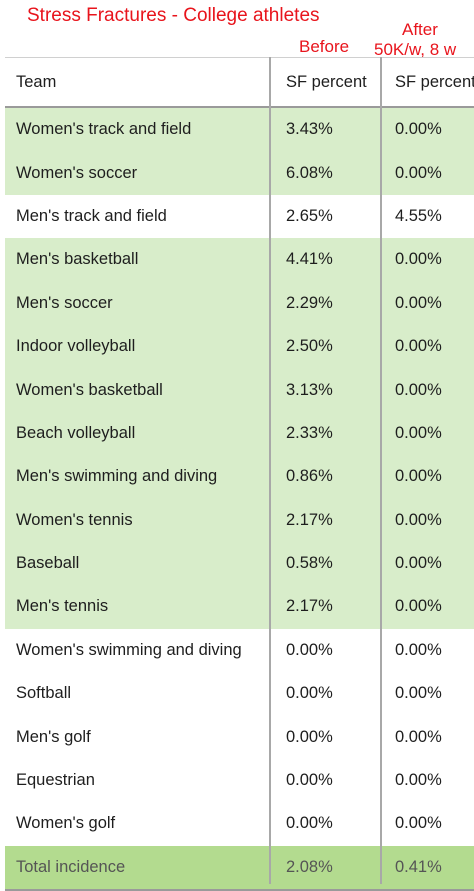 Image resolution: width=474 pixels, height=891 pixels. I want to click on sf-before-cell: 4.41%, so click(309, 259).